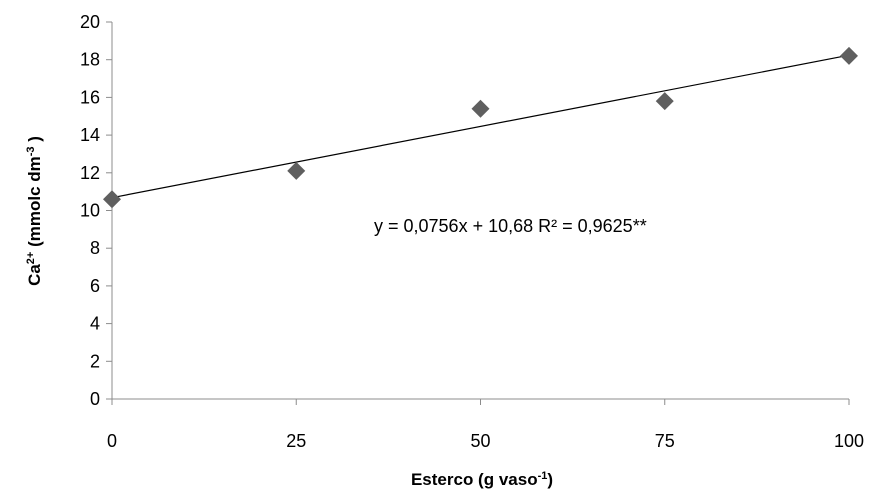 The width and height of the screenshot is (874, 489). Describe the element at coordinates (90, 22) in the screenshot. I see `y-tick-label: 20` at that location.